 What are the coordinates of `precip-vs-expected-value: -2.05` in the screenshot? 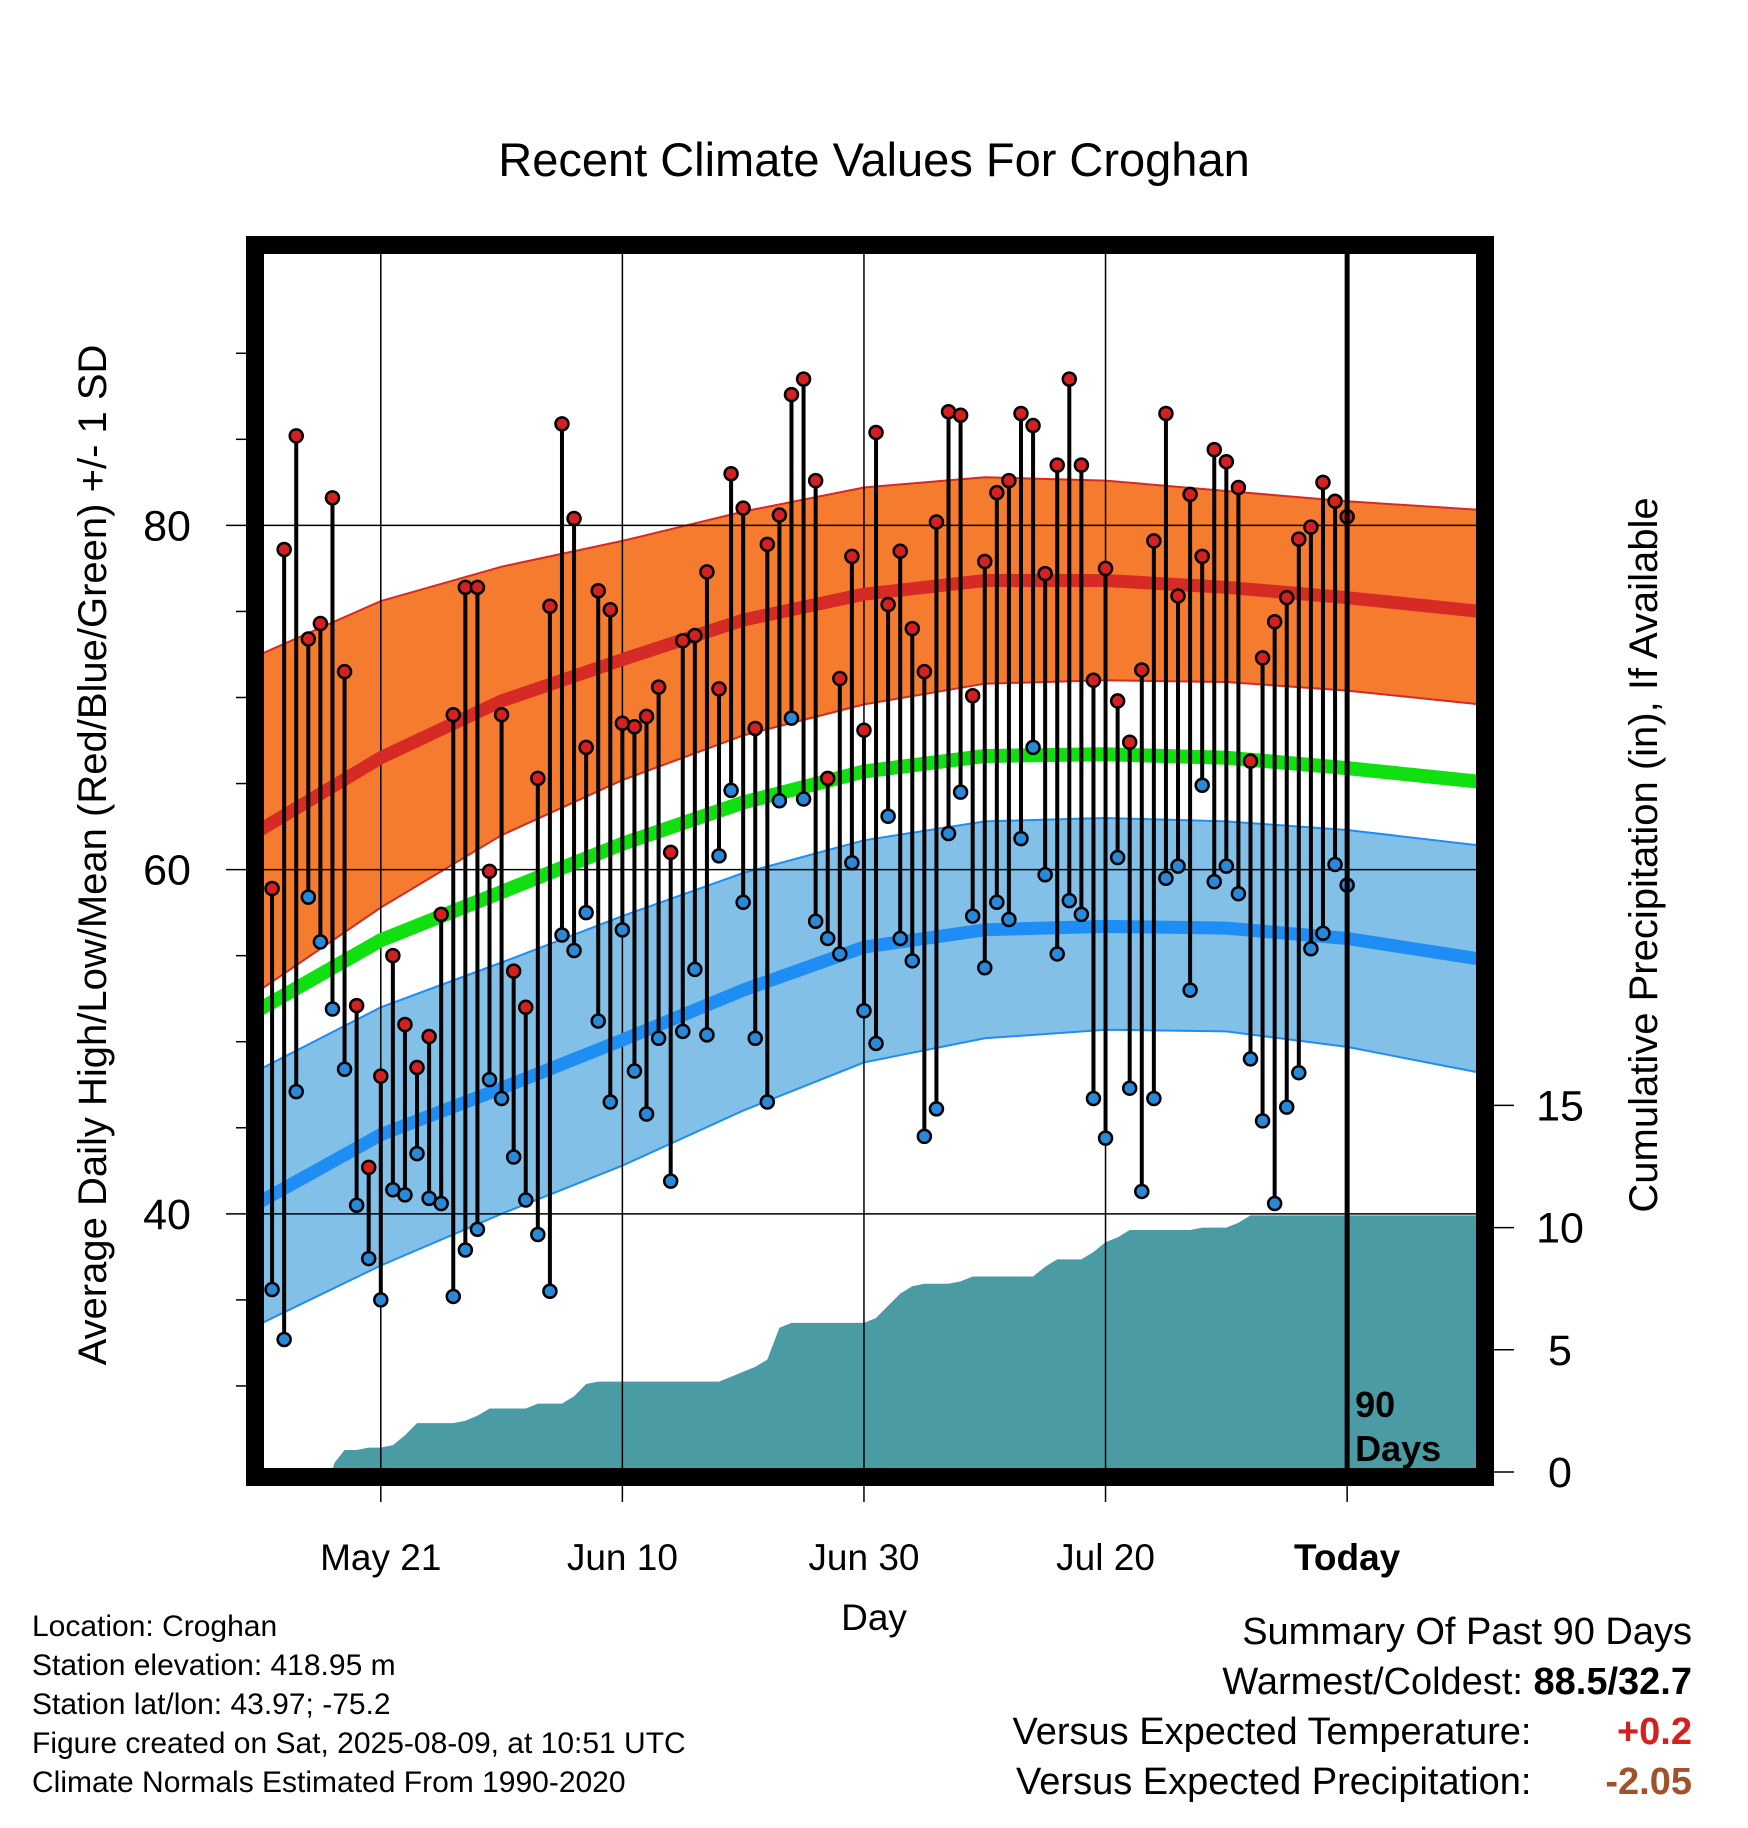 It's located at (1648, 1782).